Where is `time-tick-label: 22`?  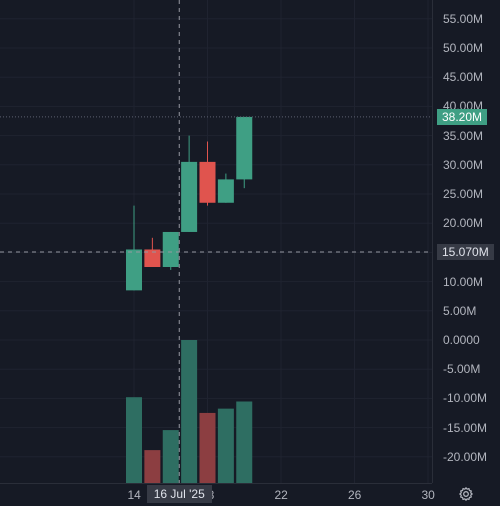 time-tick-label: 22 is located at coordinates (281, 495).